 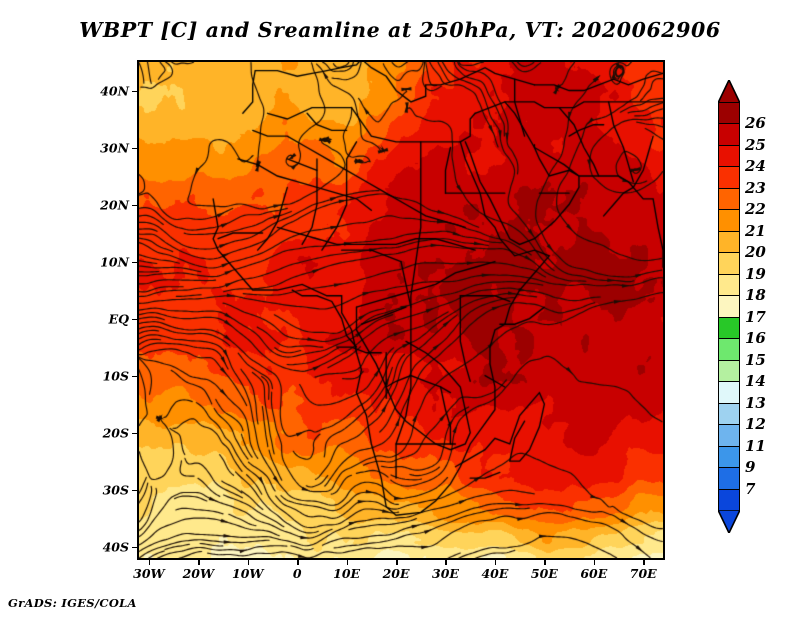 I want to click on colorbar-tick-label: 12, so click(x=755, y=424).